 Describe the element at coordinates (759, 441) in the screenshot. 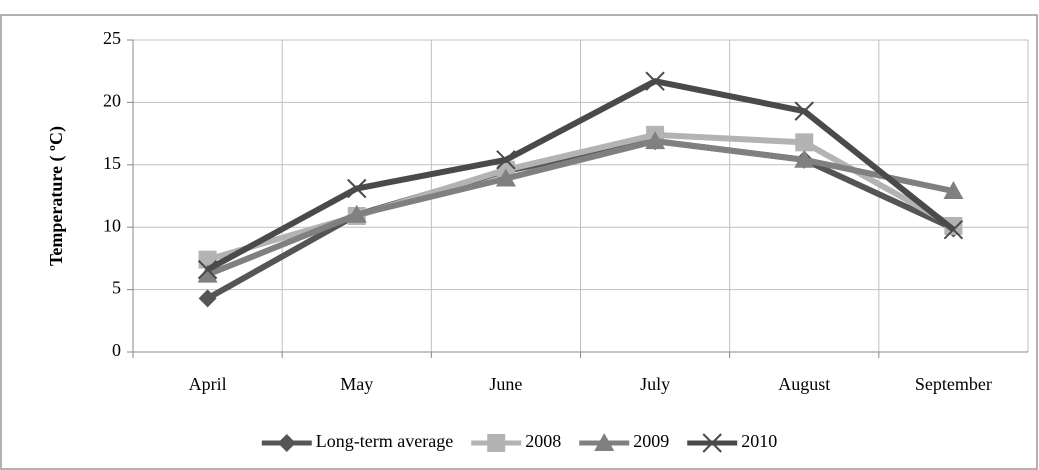

I see `legend-label: 2010` at that location.